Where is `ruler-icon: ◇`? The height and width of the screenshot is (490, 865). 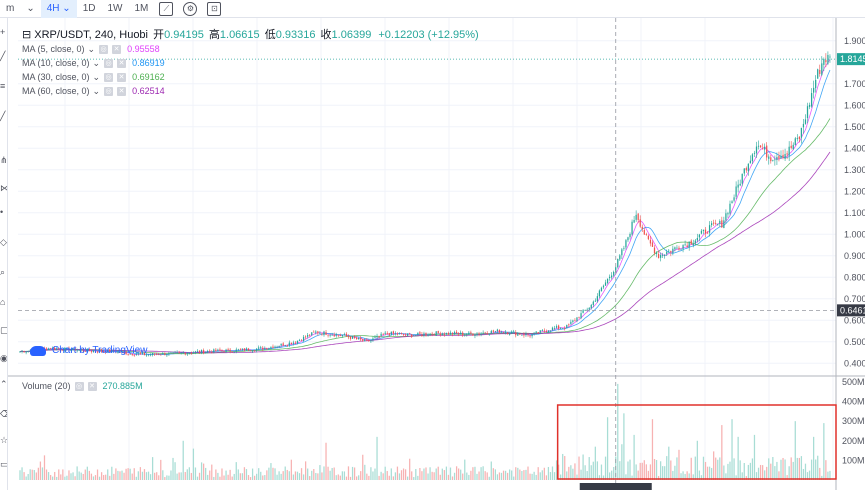
ruler-icon: ◇ is located at coordinates (3, 242).